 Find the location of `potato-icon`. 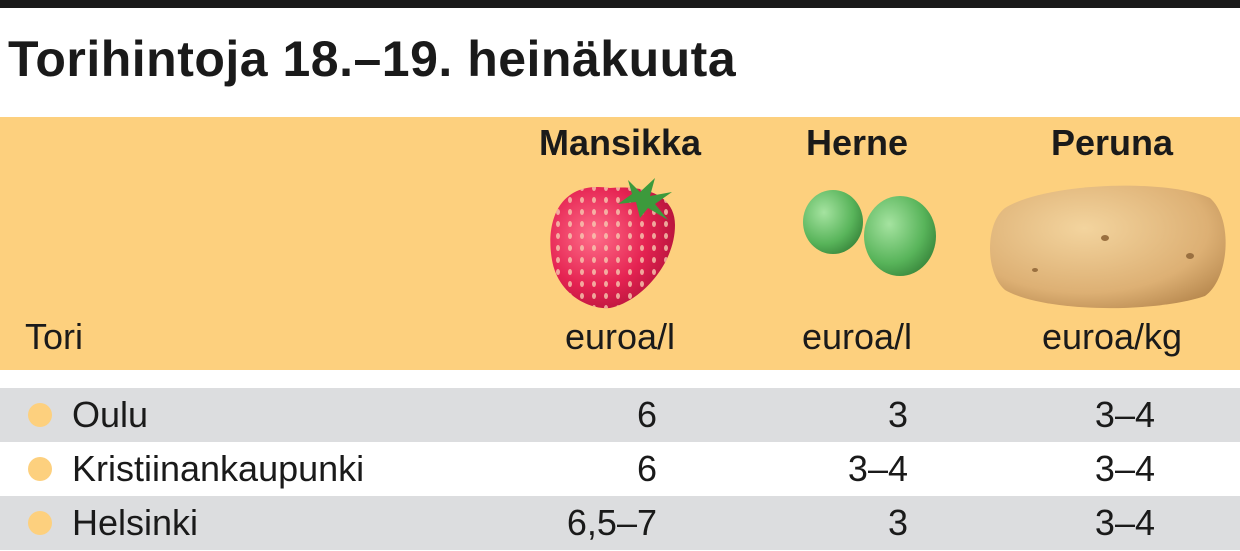

potato-icon is located at coordinates (1108, 247).